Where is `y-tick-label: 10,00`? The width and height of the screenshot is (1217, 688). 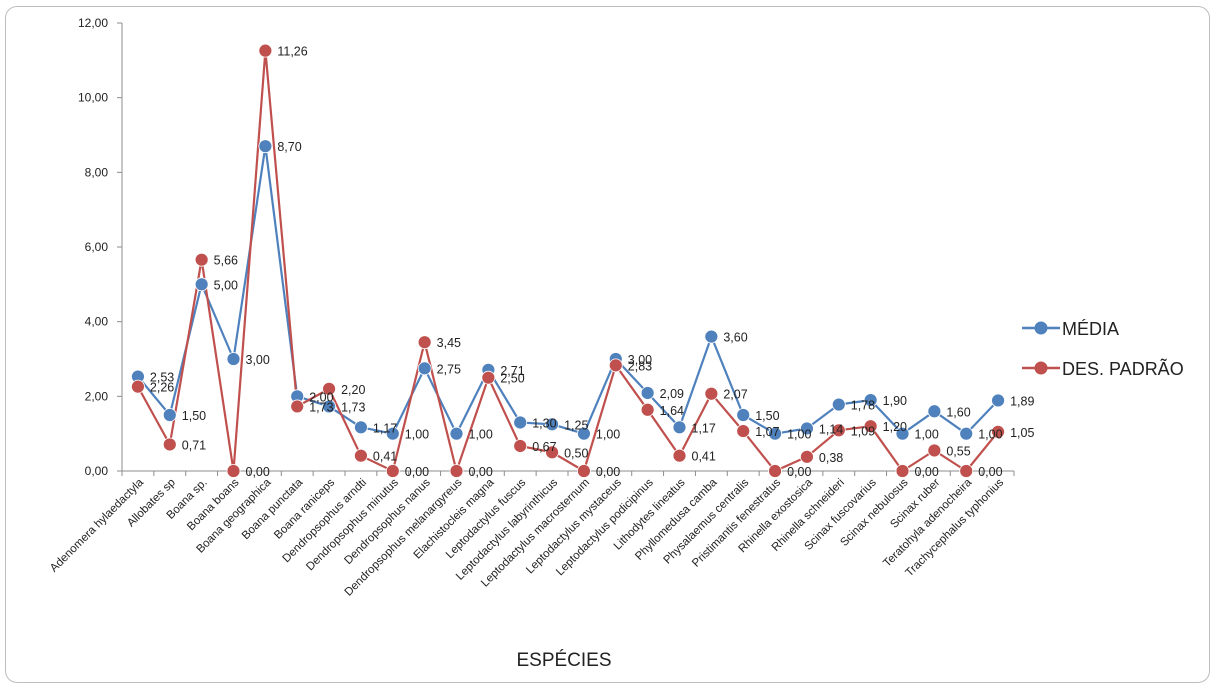
y-tick-label: 10,00 is located at coordinates (93, 98).